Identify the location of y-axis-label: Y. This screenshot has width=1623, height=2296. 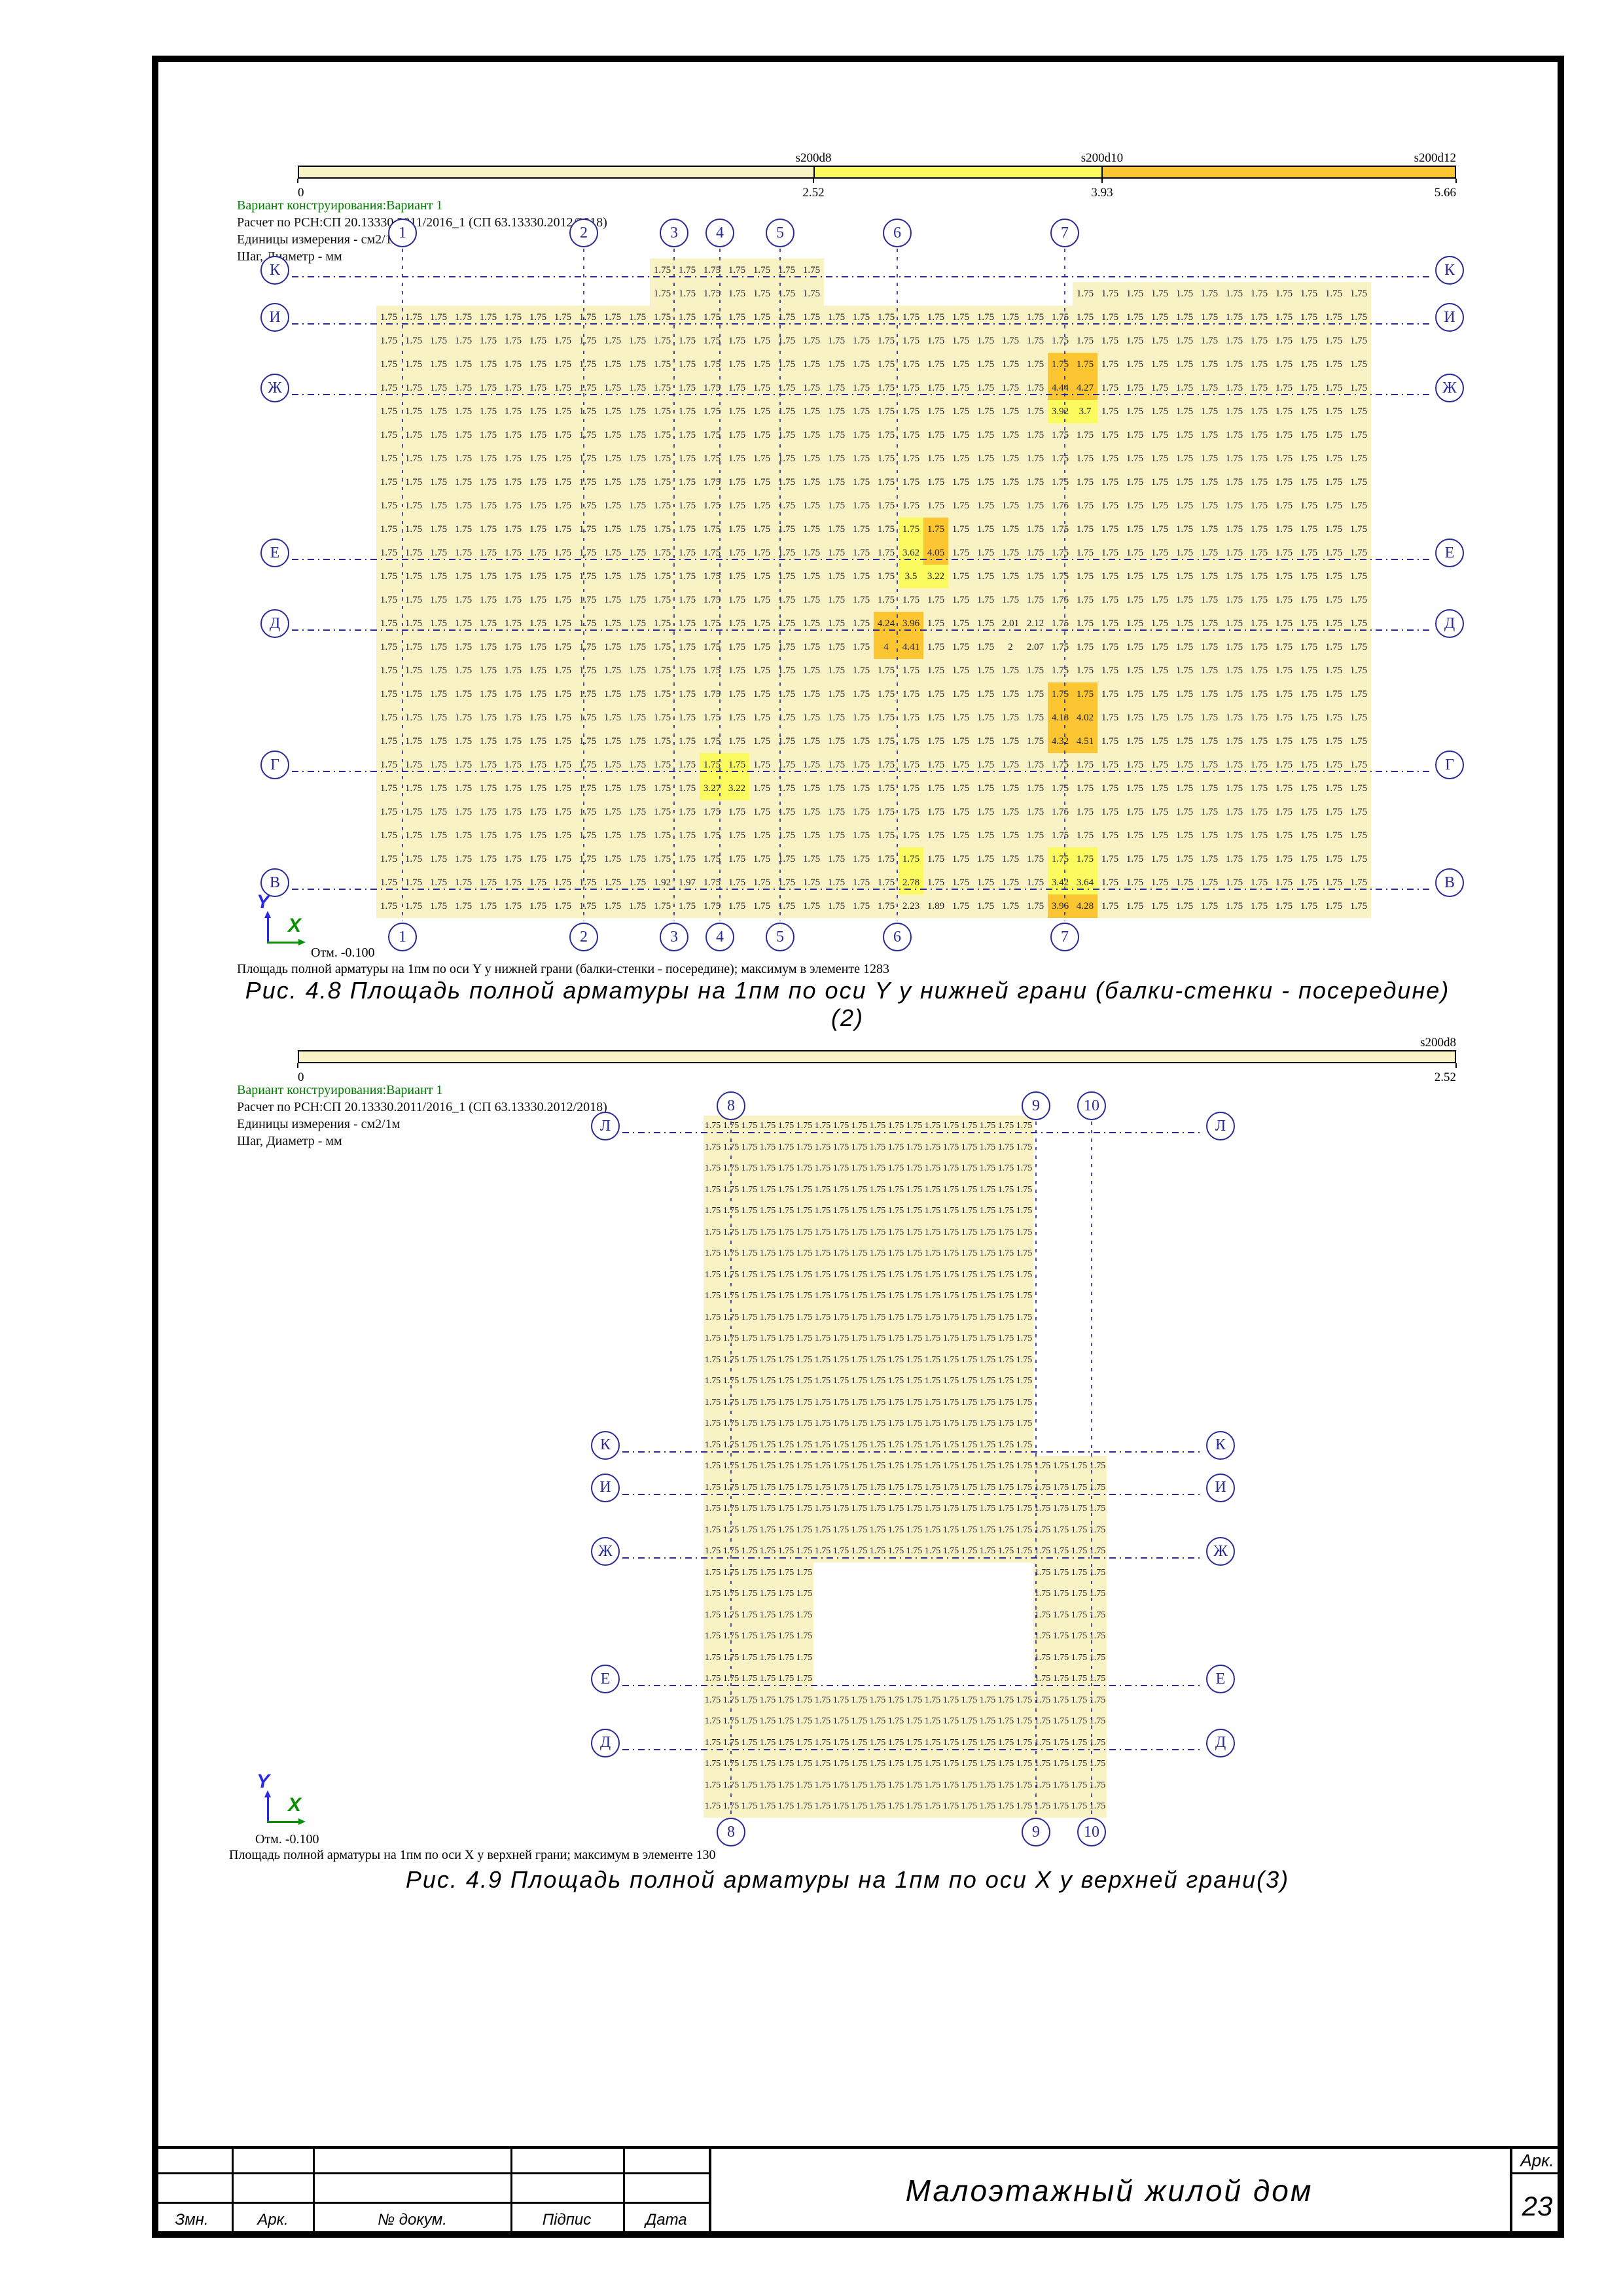
(263, 902).